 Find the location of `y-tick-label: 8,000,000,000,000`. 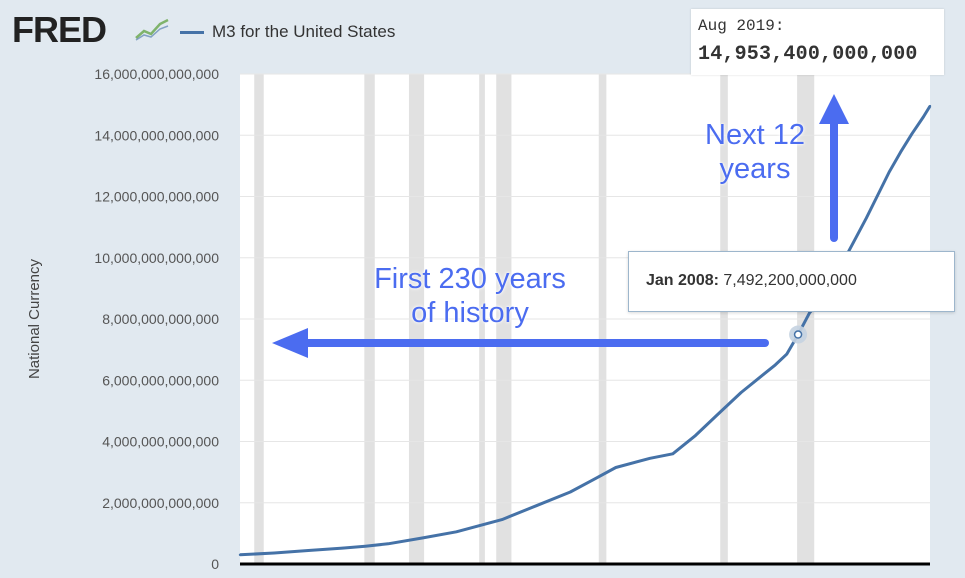

y-tick-label: 8,000,000,000,000 is located at coordinates (160, 319).